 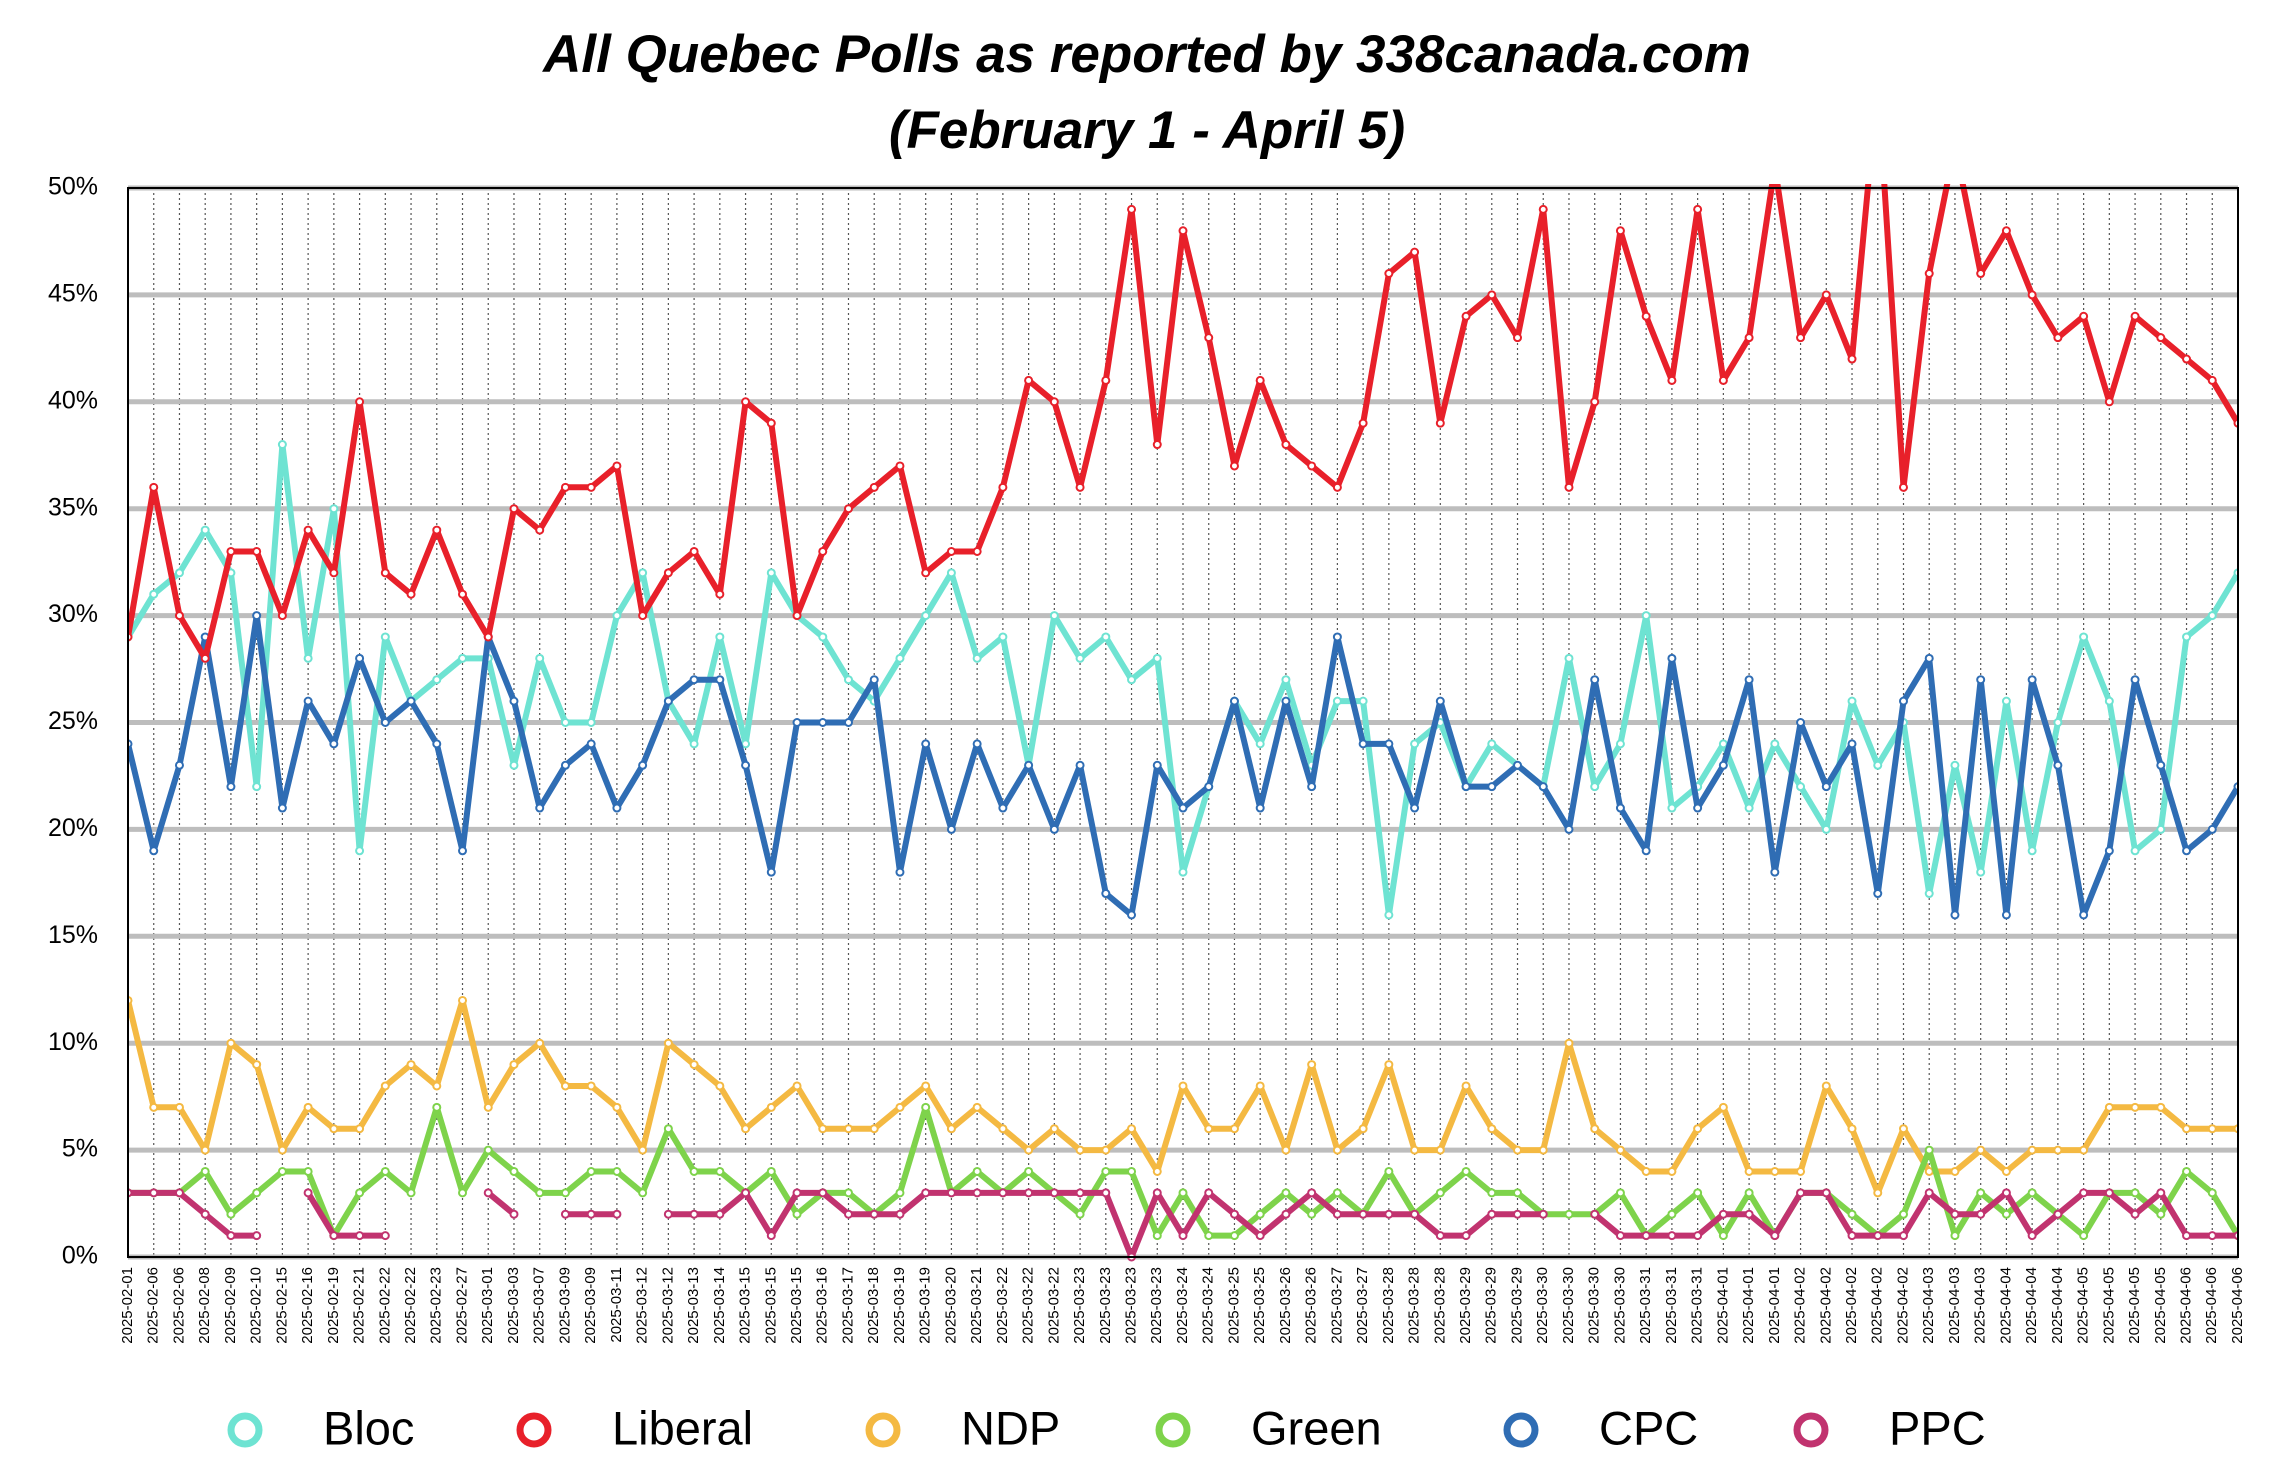 I want to click on x-tick-label: 2025-02-06, so click(x=153, y=1305).